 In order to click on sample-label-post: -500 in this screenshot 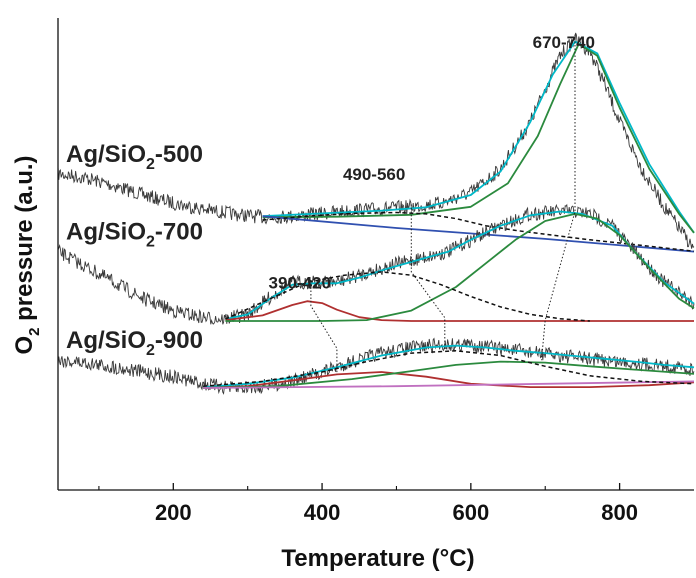, I will do `click(179, 154)`.